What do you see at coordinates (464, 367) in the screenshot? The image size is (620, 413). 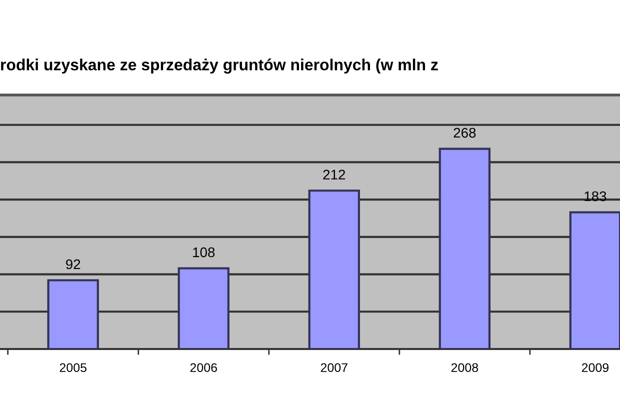 I see `x-tick-label: 2008` at bounding box center [464, 367].